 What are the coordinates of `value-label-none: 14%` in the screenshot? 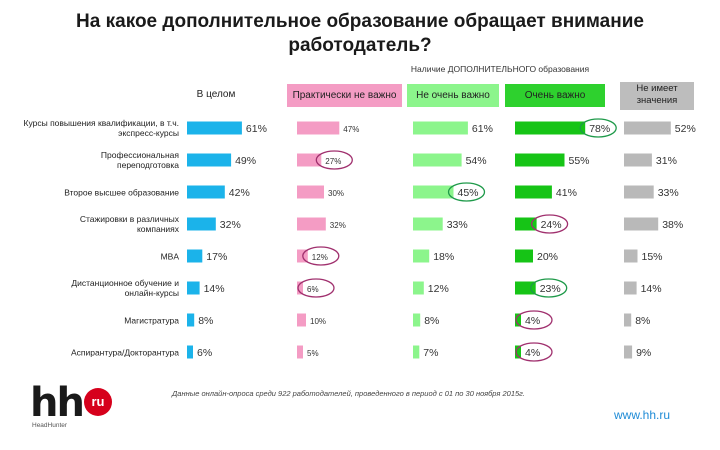 It's located at (651, 289).